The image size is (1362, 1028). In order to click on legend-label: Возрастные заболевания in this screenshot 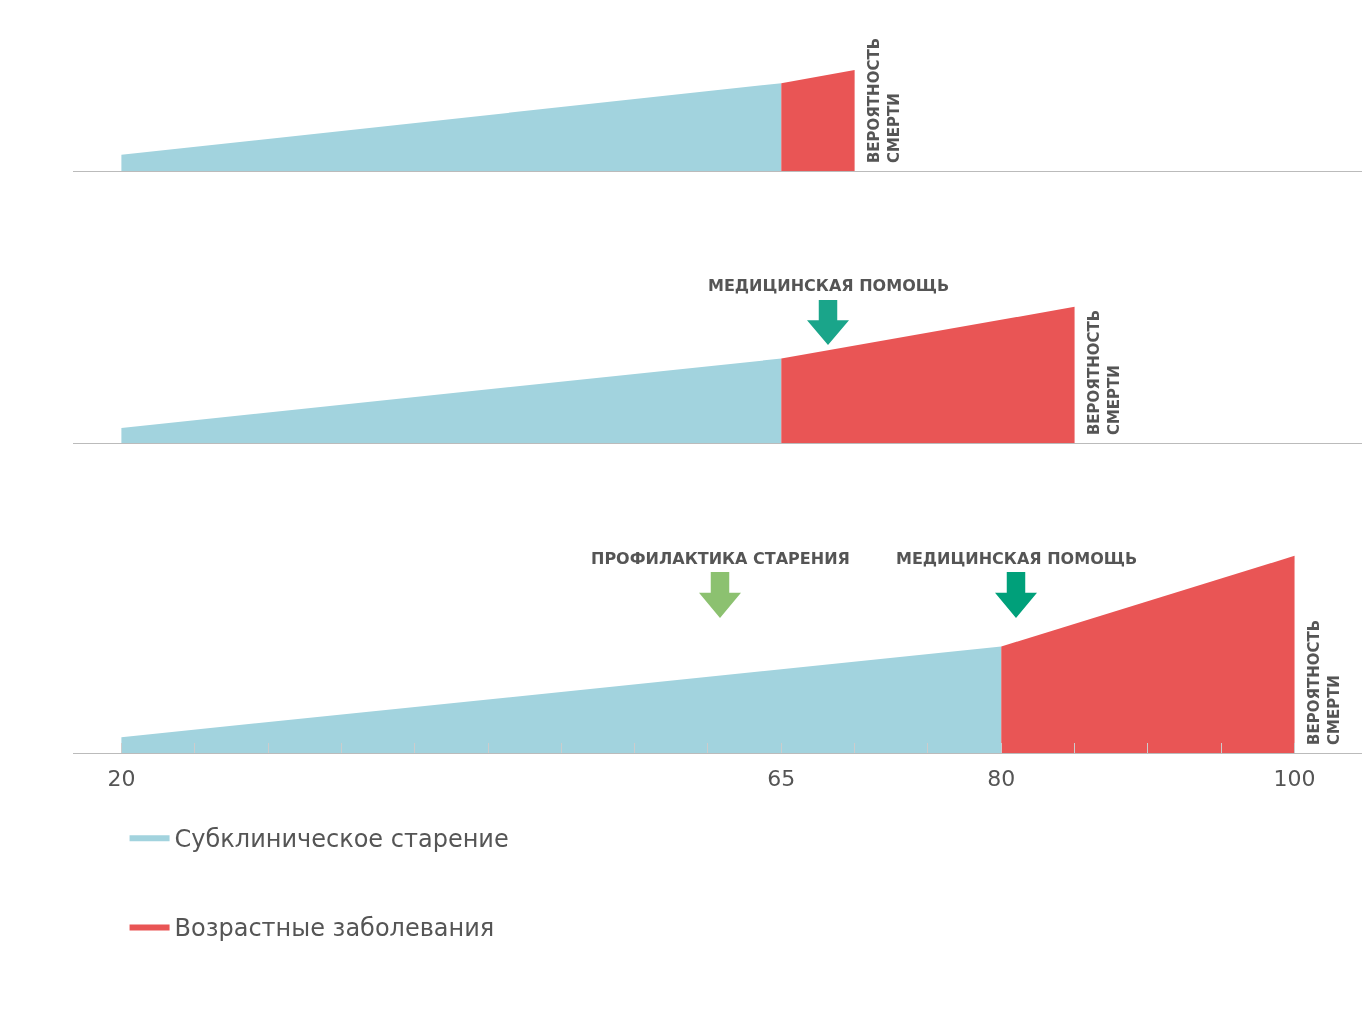, I will do `click(334, 927)`.